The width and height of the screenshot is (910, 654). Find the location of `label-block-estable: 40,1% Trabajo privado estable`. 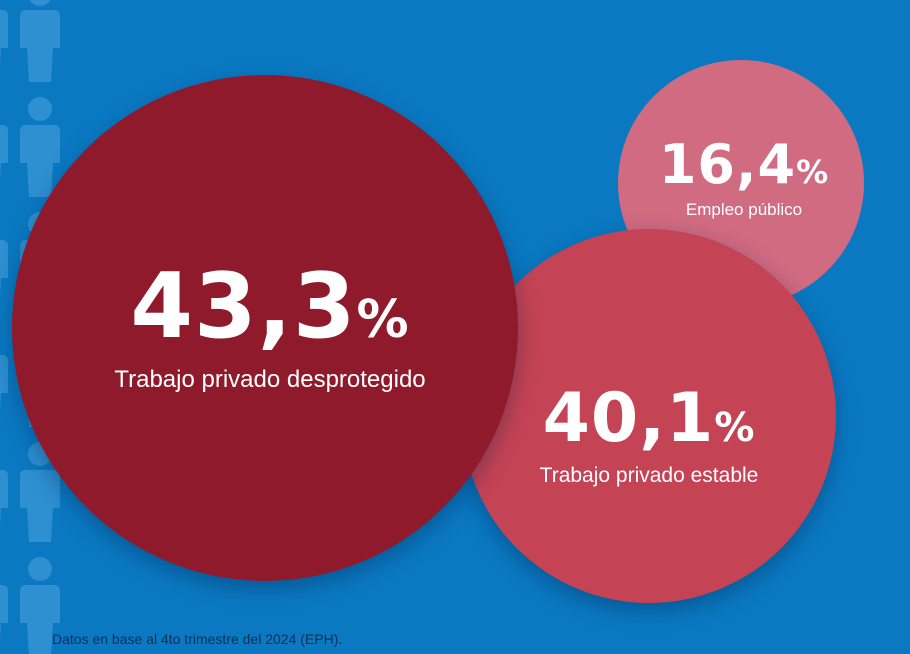

label-block-estable: 40,1% Trabajo privado estable is located at coordinates (649, 436).